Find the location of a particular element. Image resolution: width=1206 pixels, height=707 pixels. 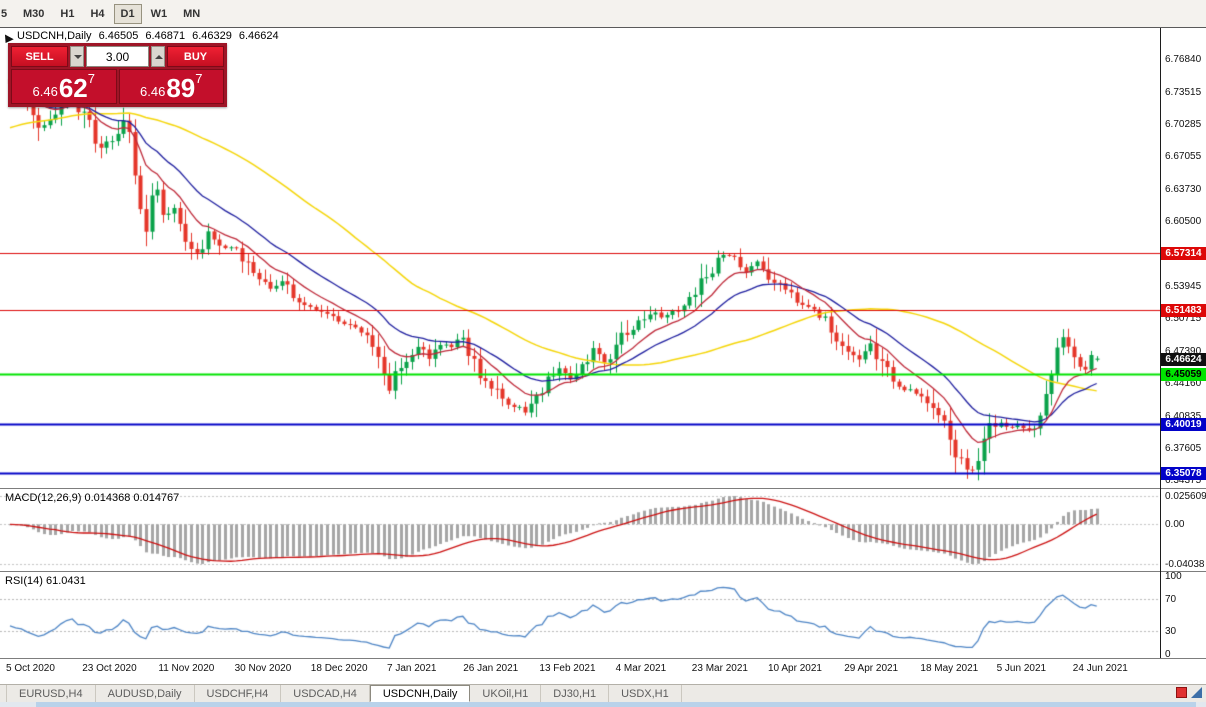

level-price-badge: 6.45059 is located at coordinates (1183, 375).